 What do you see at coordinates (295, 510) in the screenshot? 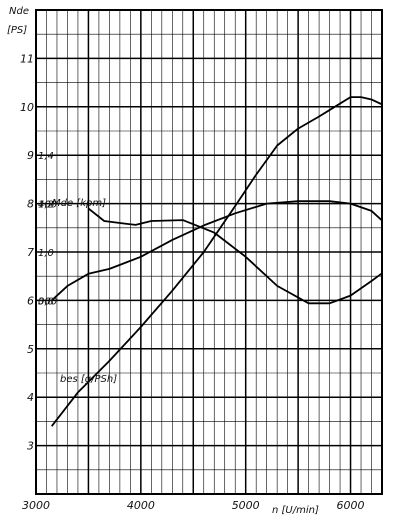
I see `x-axis-title: n [U/min]` at bounding box center [295, 510].